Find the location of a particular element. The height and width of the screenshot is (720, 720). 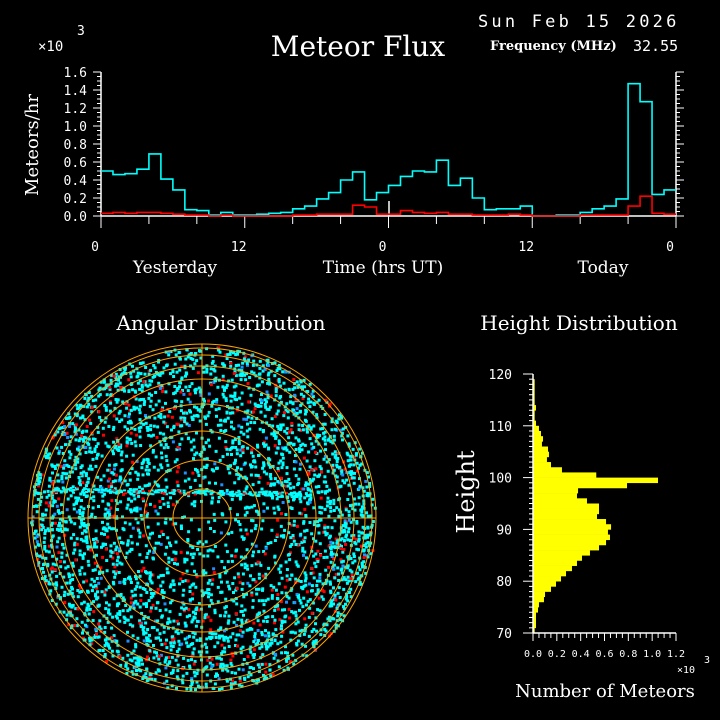

y-tick-label: 1.4 is located at coordinates (76, 91).